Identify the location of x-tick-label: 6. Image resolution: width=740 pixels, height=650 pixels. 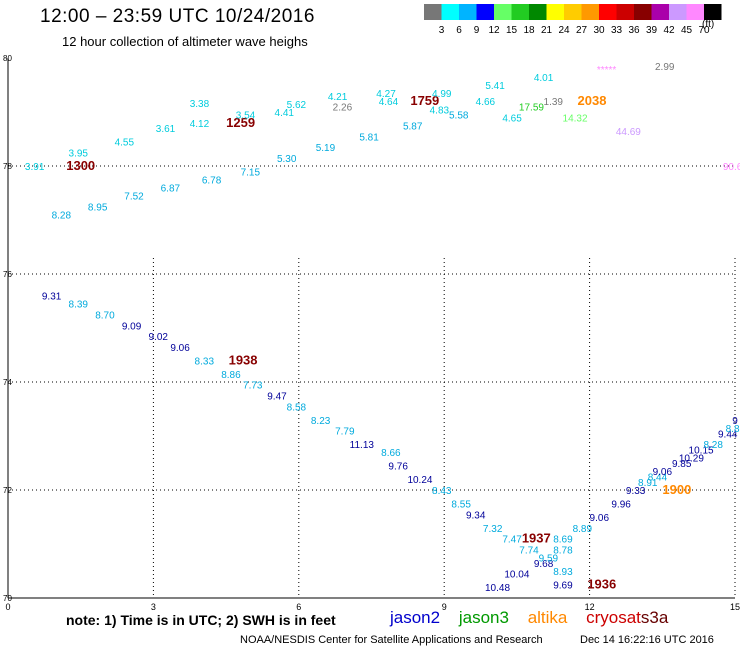
(298, 607).